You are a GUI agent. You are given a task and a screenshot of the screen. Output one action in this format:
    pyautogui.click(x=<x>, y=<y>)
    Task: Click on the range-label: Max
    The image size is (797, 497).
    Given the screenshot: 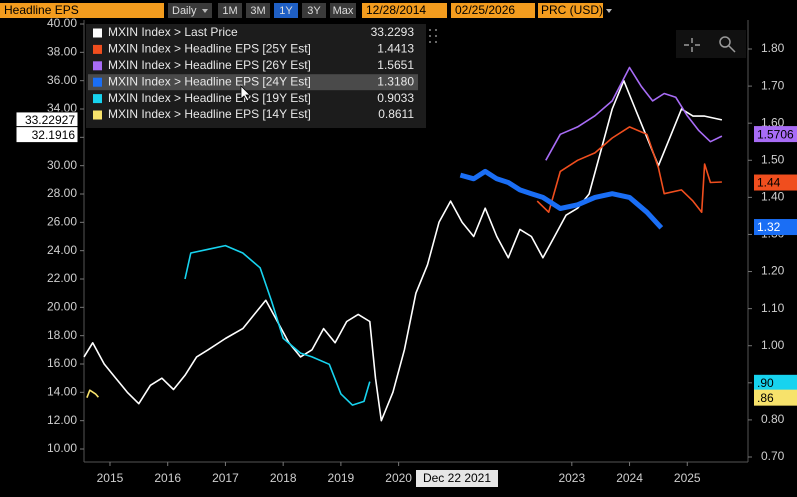 What is the action you would take?
    pyautogui.click(x=343, y=11)
    